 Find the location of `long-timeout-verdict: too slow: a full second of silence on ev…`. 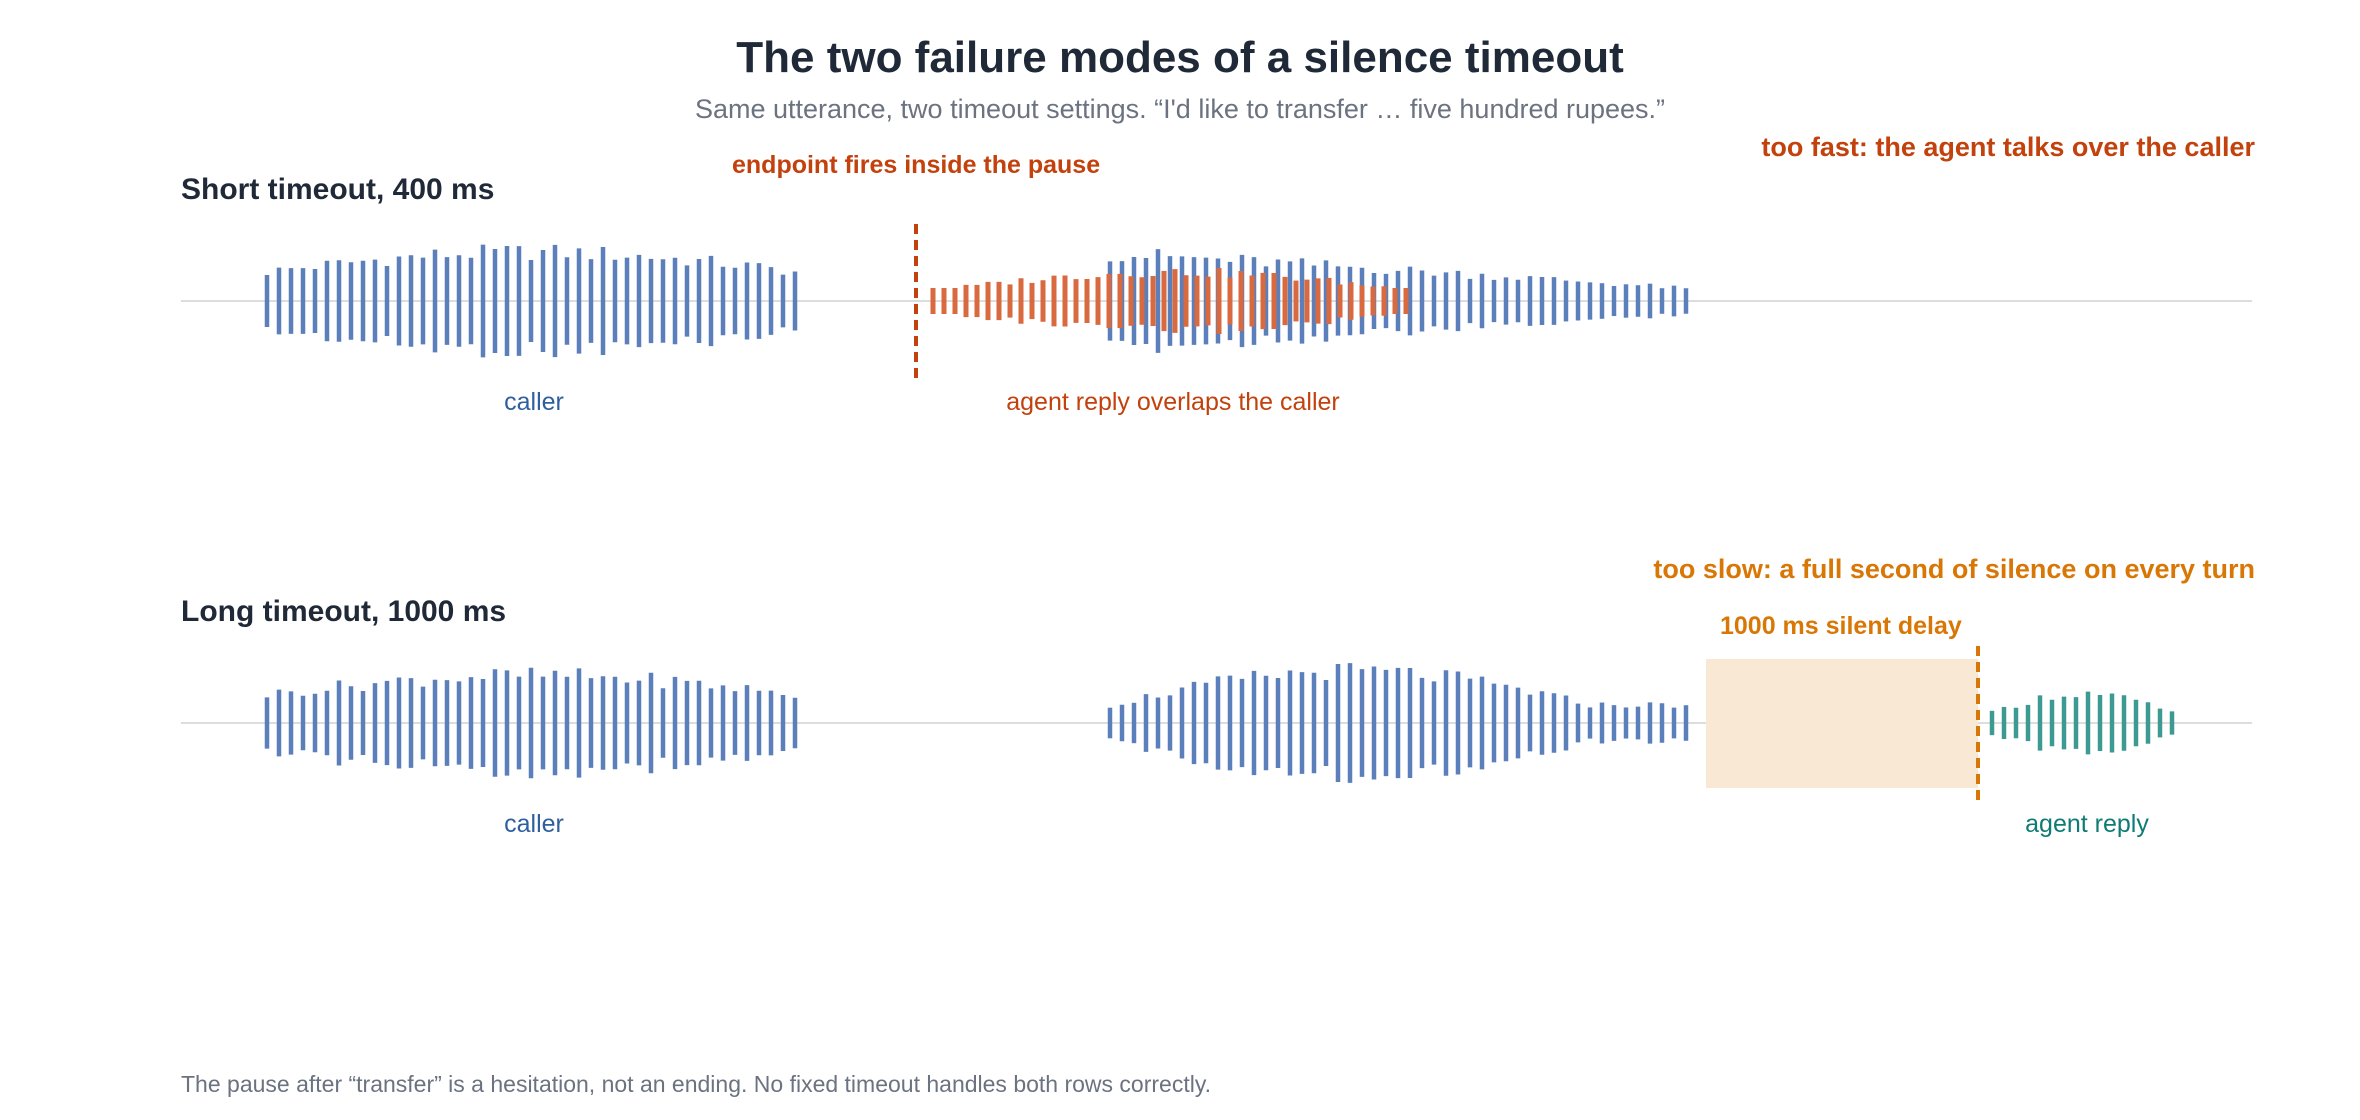

long-timeout-verdict: too slow: a full second of silence on ev… is located at coordinates (1954, 569).